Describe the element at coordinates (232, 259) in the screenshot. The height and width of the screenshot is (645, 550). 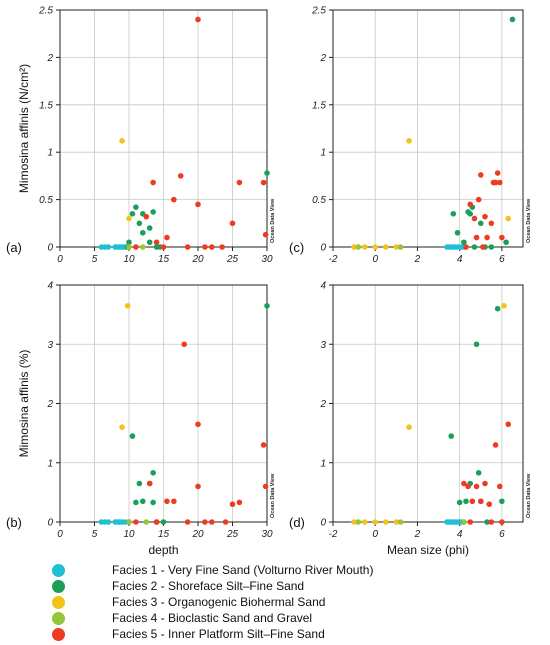
I see `x-tick-label: 25` at that location.